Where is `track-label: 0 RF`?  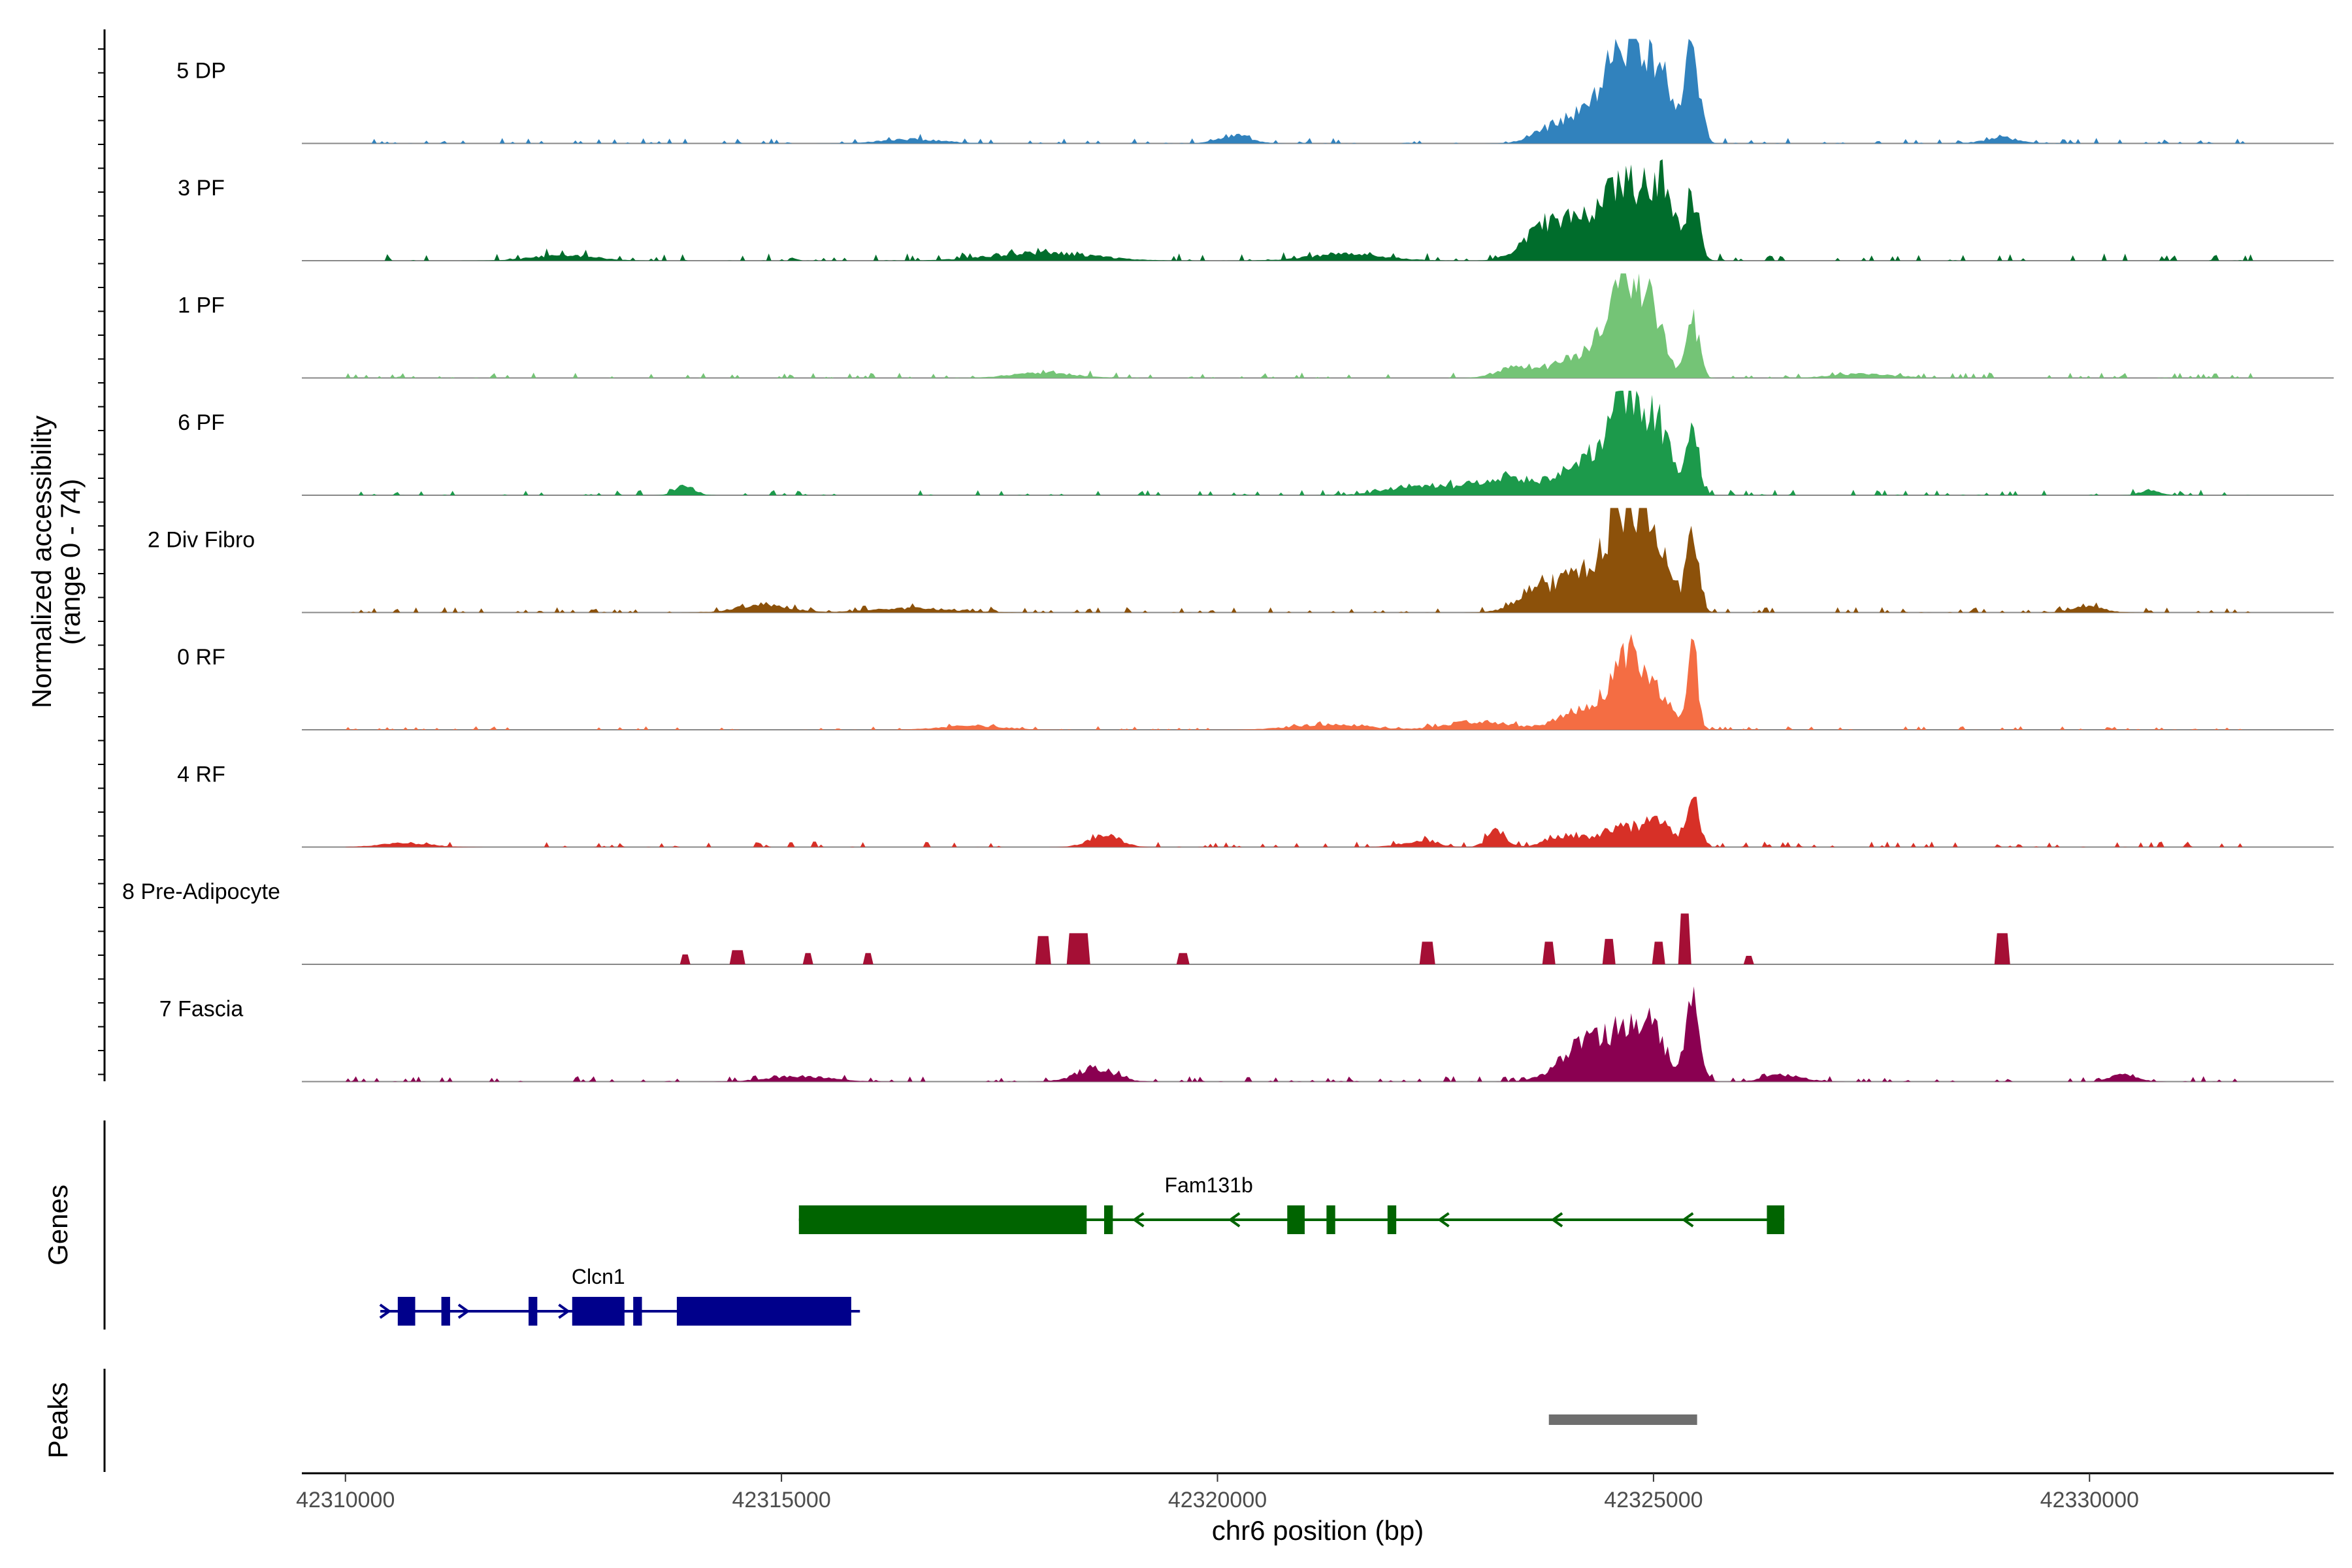 track-label: 0 RF is located at coordinates (201, 657).